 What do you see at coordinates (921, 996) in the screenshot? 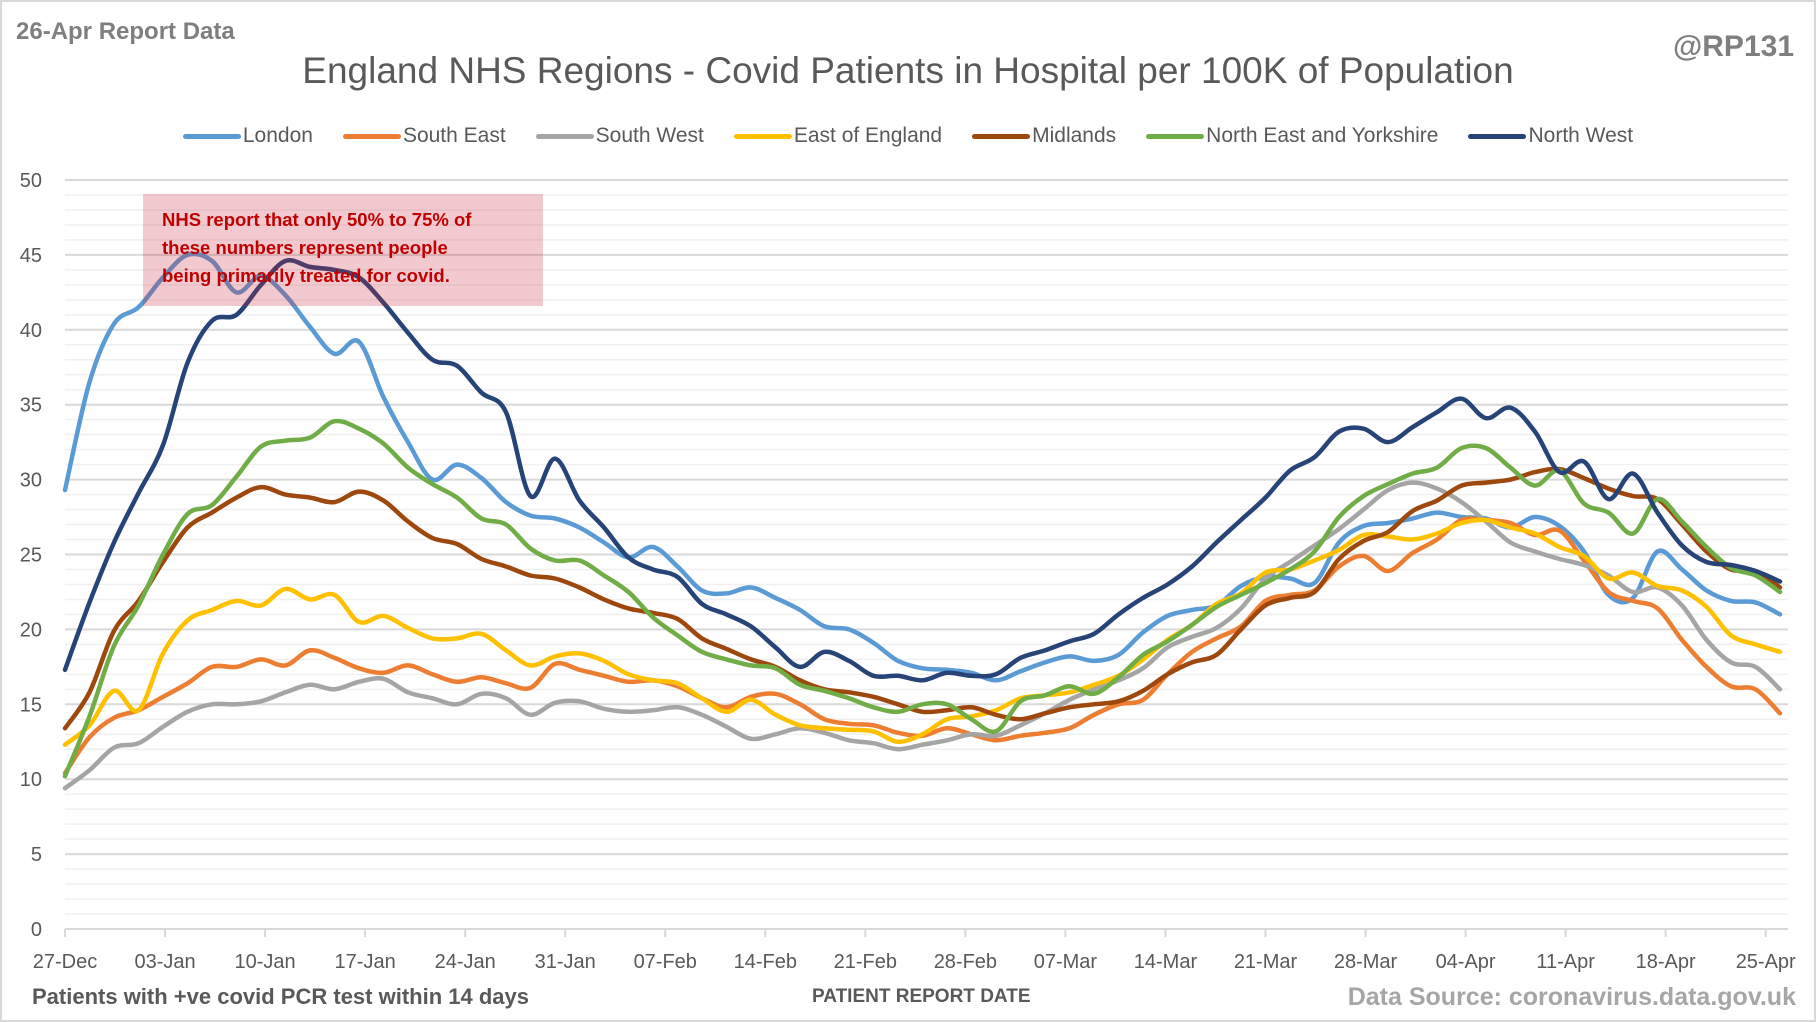
I see `x-axis-title: PATIENT REPORT DATE` at bounding box center [921, 996].